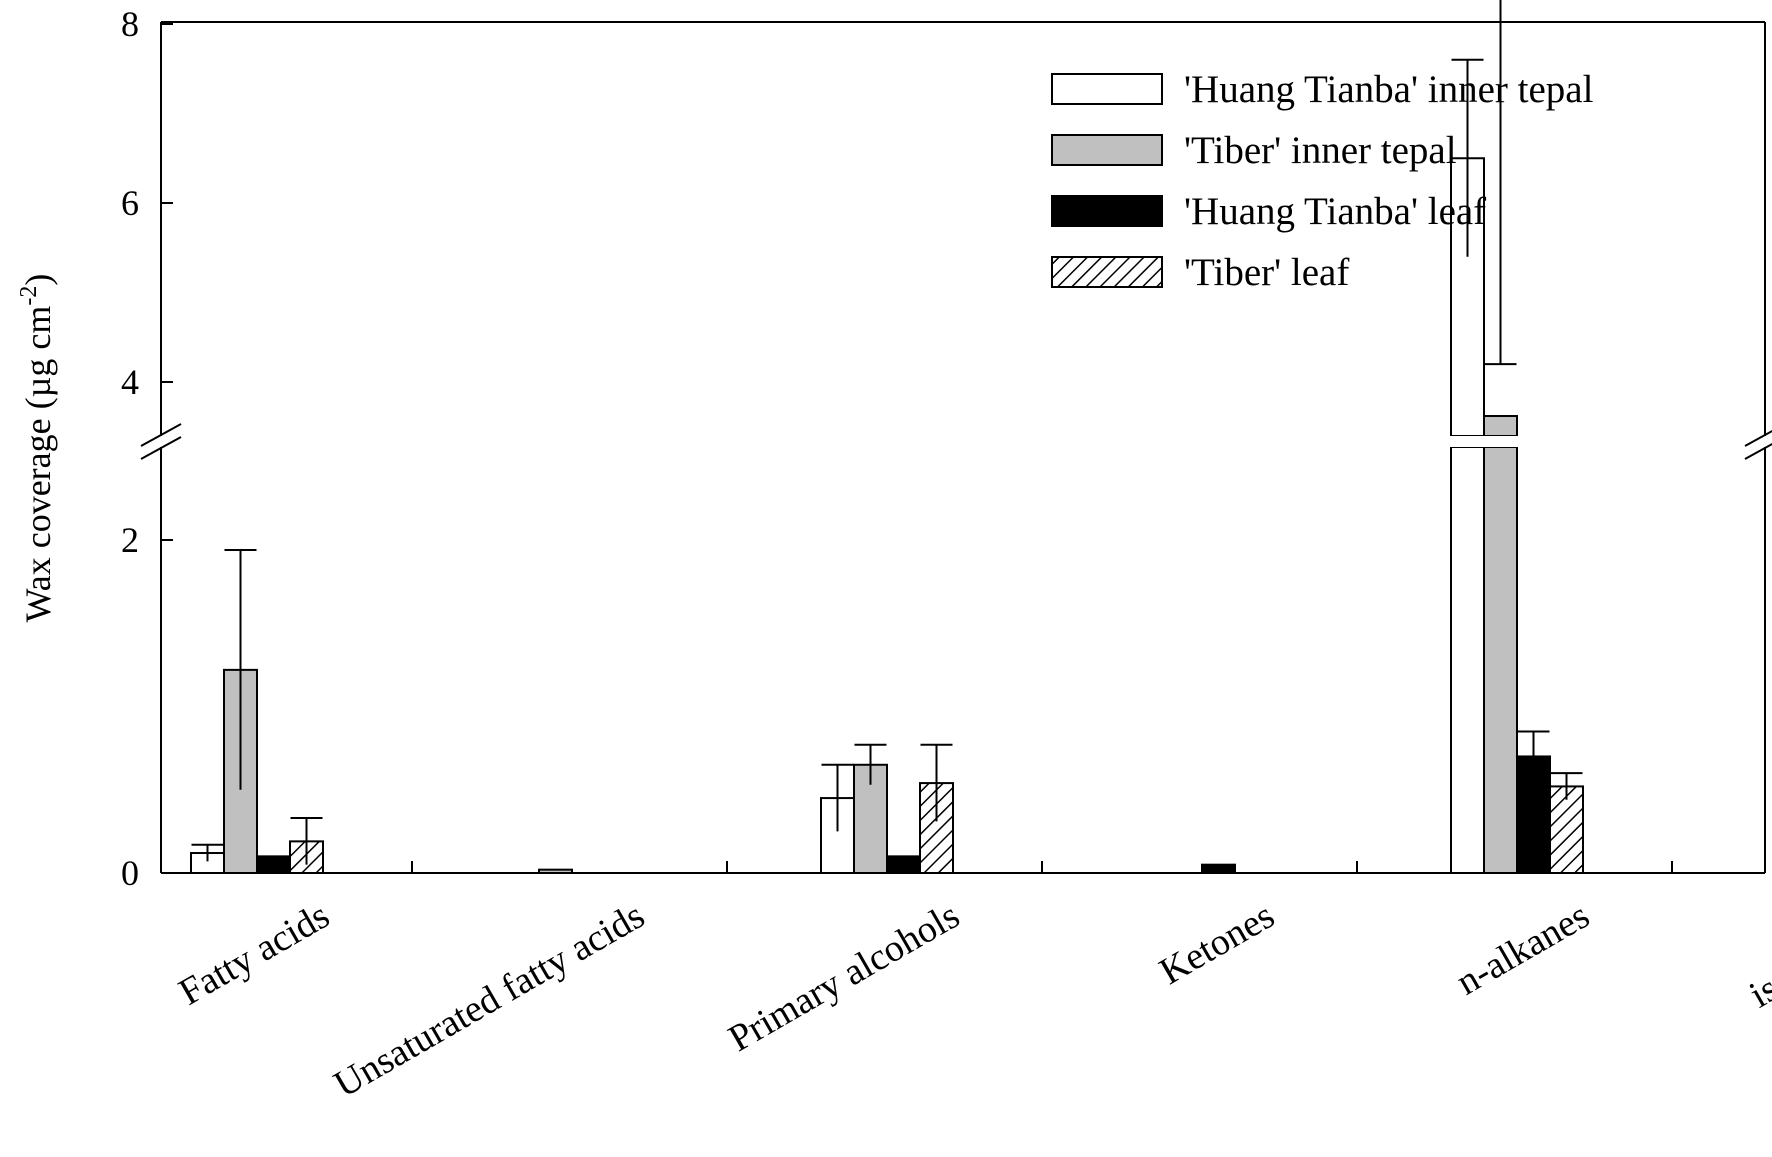  What do you see at coordinates (1467, 441) in the screenshot?
I see `bar-break-gap-n-alkanes-huang-tianba-inner-tepal` at bounding box center [1467, 441].